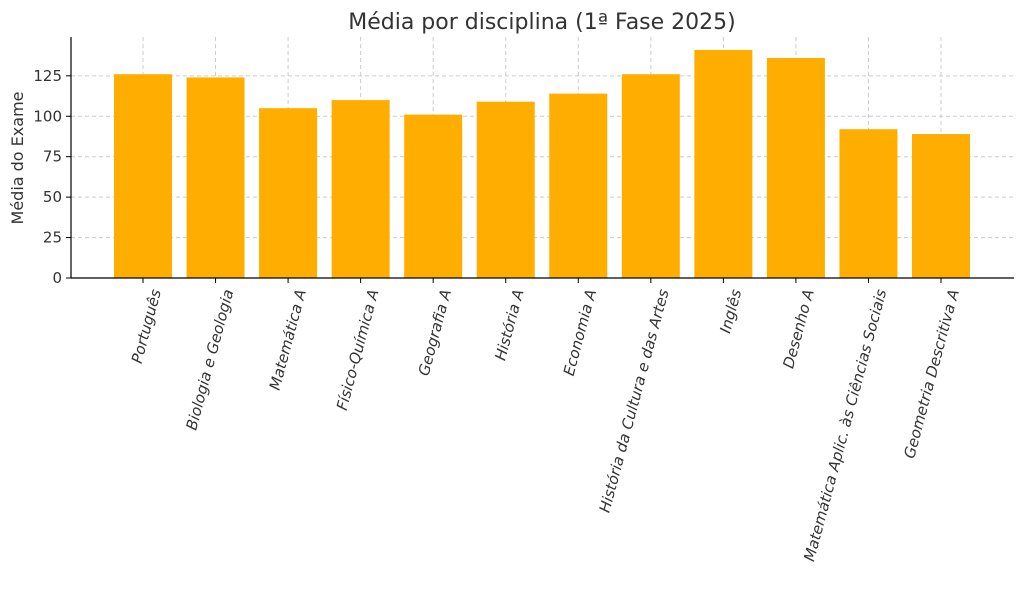 The width and height of the screenshot is (1024, 614). Describe the element at coordinates (730, 311) in the screenshot. I see `x-tick-label: Inglês` at that location.